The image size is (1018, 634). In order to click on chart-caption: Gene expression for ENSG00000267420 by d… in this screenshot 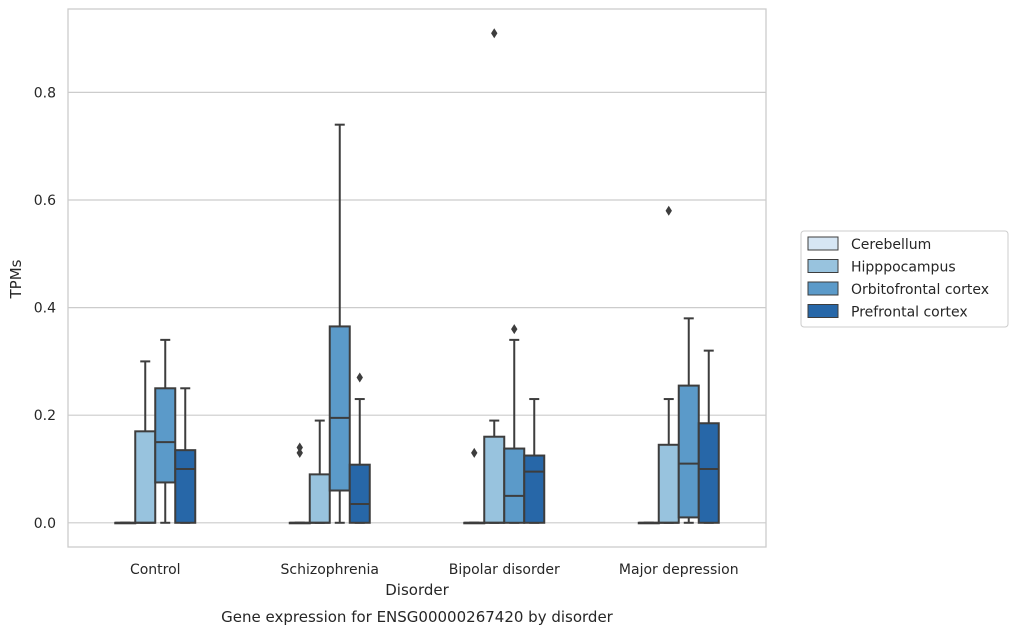, I will do `click(417, 617)`.